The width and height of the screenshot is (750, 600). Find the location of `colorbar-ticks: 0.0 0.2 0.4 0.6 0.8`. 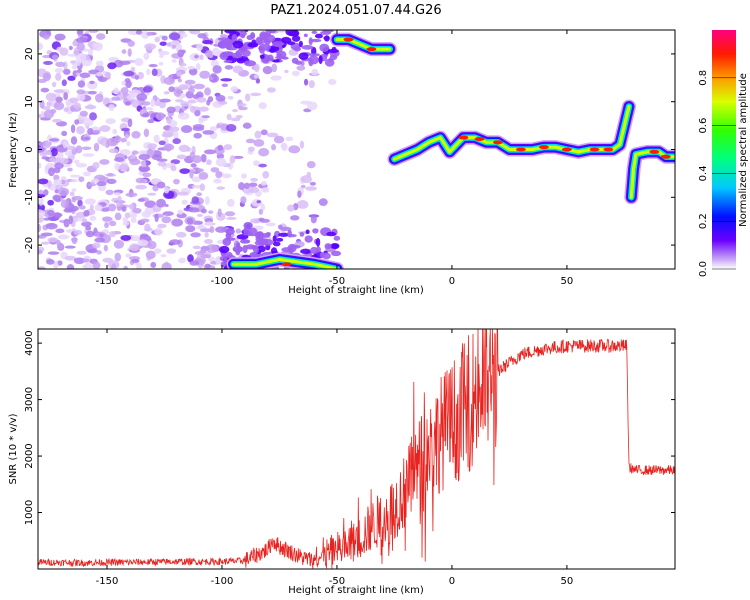

colorbar-ticks: 0.0 0.2 0.4 0.6 0.8 is located at coordinates (717, 173).